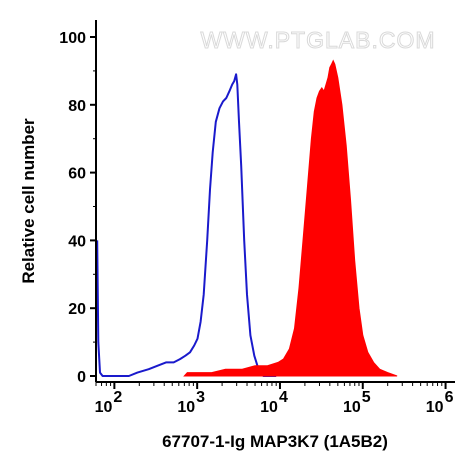 The image size is (476, 472). What do you see at coordinates (275, 441) in the screenshot?
I see `x-axis-title: 67707-1-Ig MAP3K7 (1A5B2)` at bounding box center [275, 441].